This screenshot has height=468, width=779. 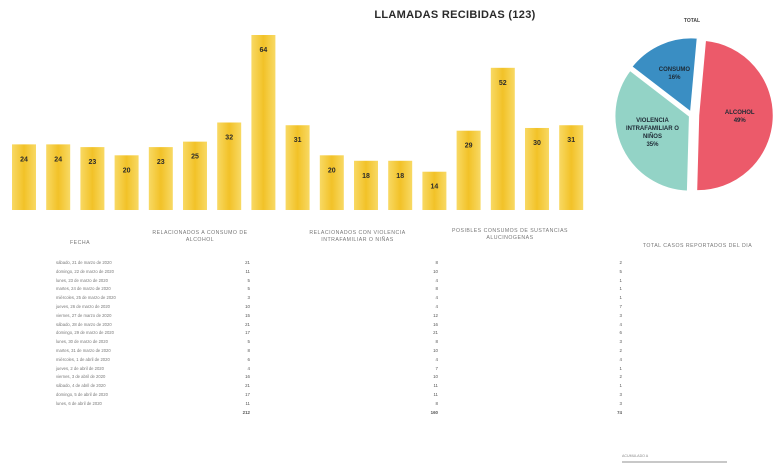 What do you see at coordinates (674, 462) in the screenshot?
I see `footnote-line` at bounding box center [674, 462].